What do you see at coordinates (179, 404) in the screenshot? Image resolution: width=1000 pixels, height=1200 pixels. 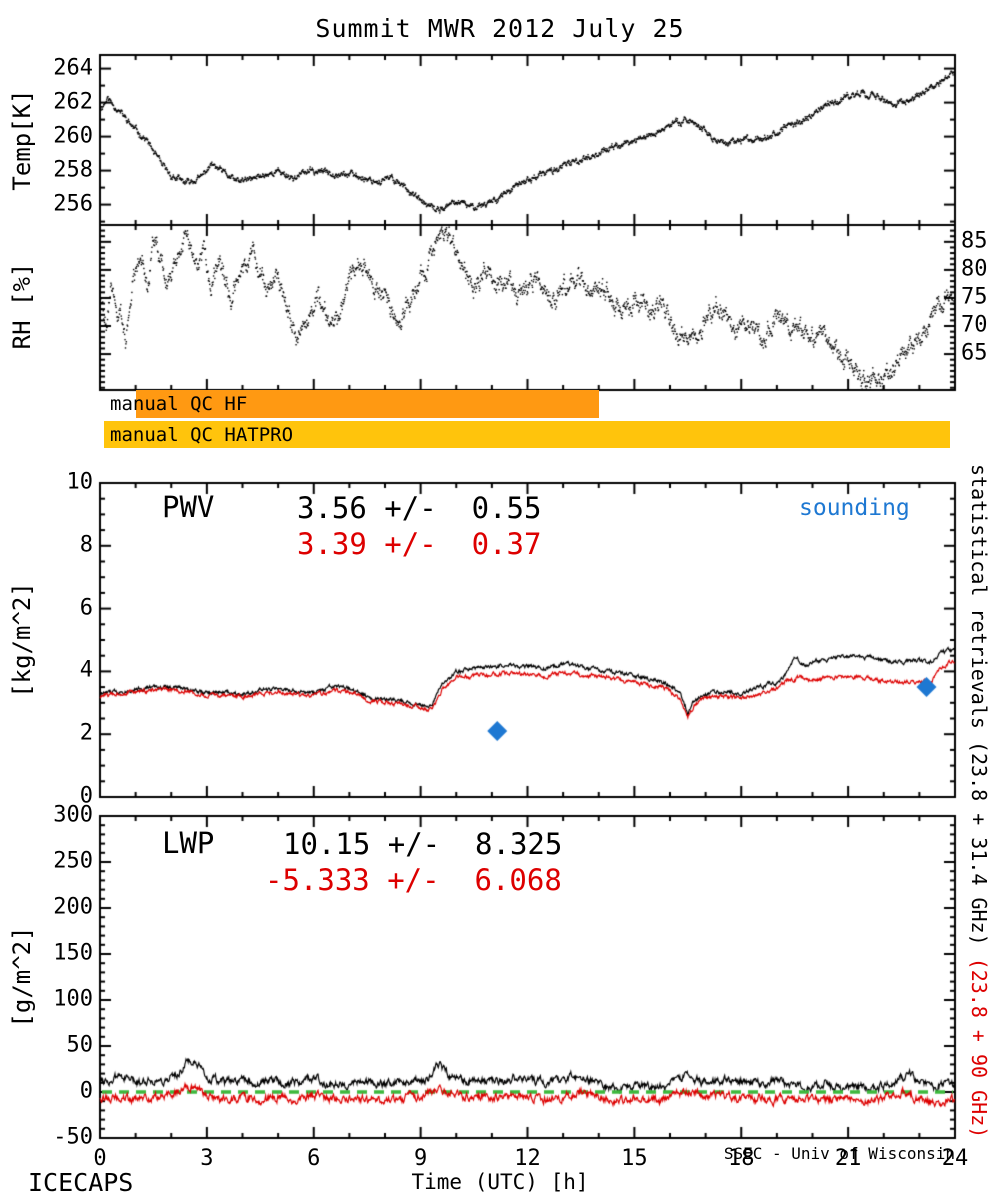 I see `qc-hf-label: manual QC HF` at bounding box center [179, 404].